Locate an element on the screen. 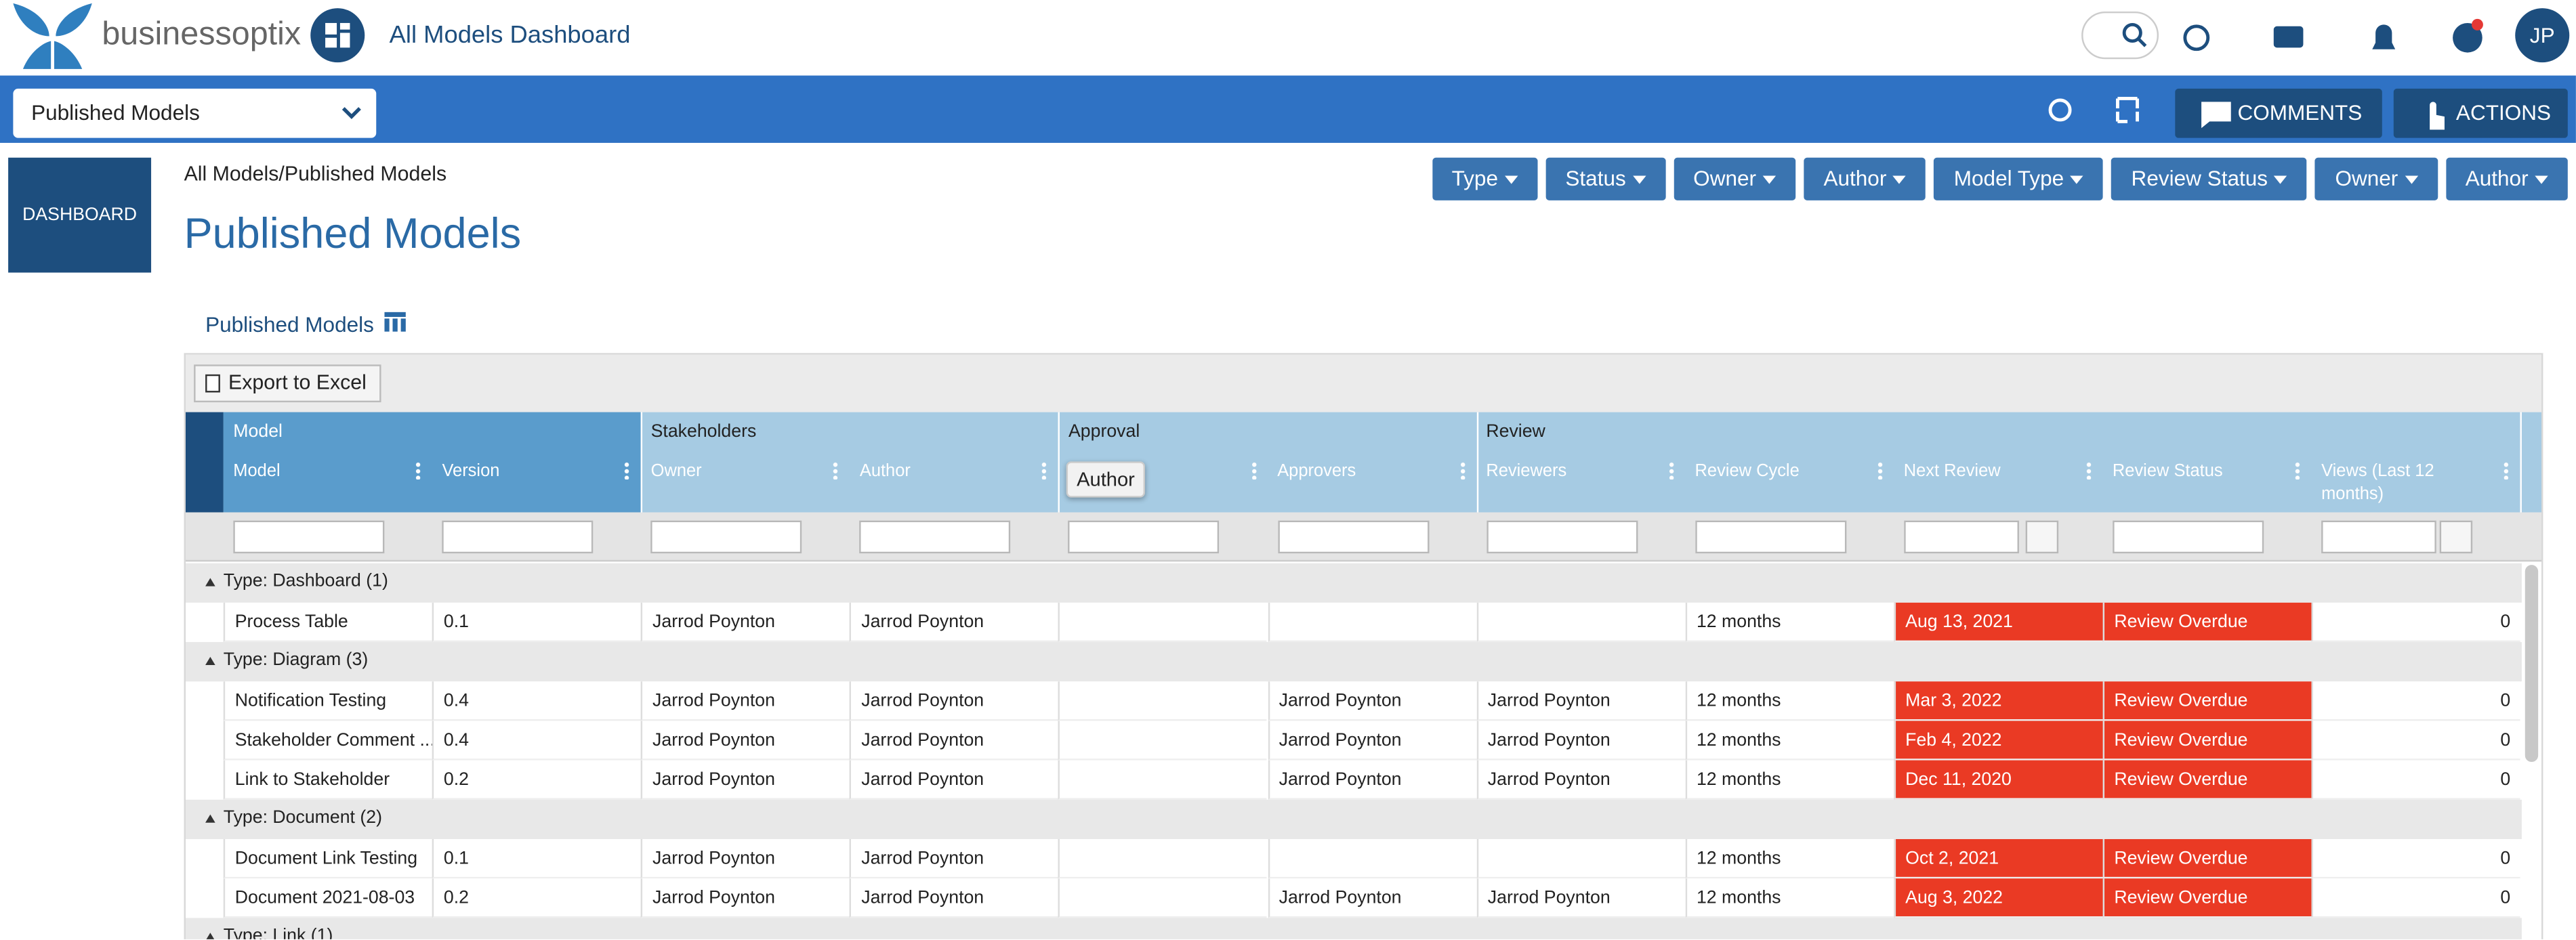 The image size is (2576, 940). filter-button: Type is located at coordinates (1485, 178).